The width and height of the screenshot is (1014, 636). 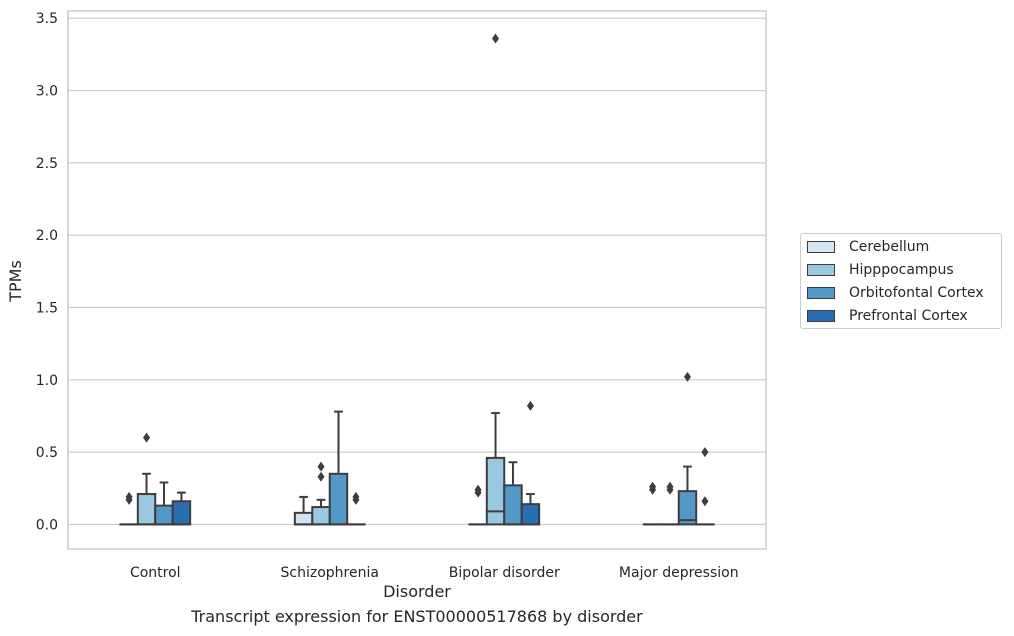 I want to click on y-tick-label: 3.0, so click(x=47, y=92).